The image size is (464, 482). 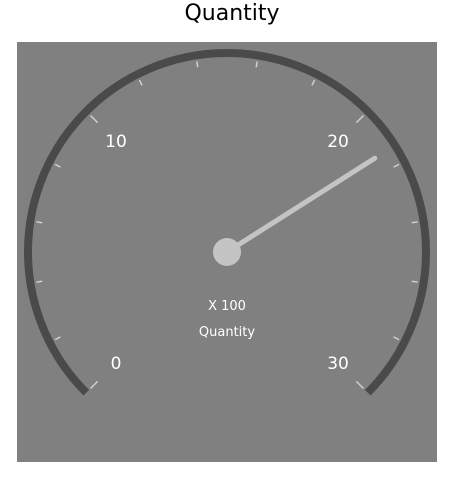 I want to click on tick-label: 10, so click(x=116, y=142).